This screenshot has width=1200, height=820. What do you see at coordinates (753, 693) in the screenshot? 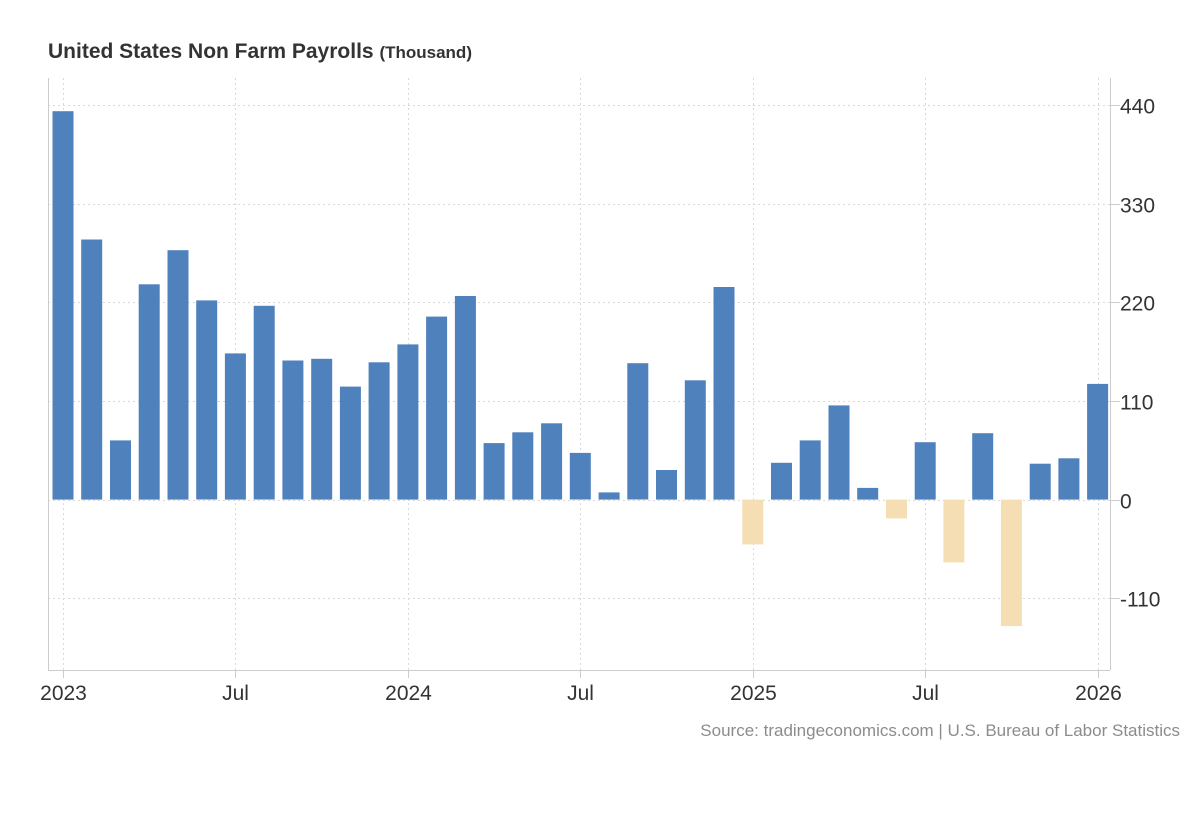
I see `x-tick-label: 2025` at bounding box center [753, 693].